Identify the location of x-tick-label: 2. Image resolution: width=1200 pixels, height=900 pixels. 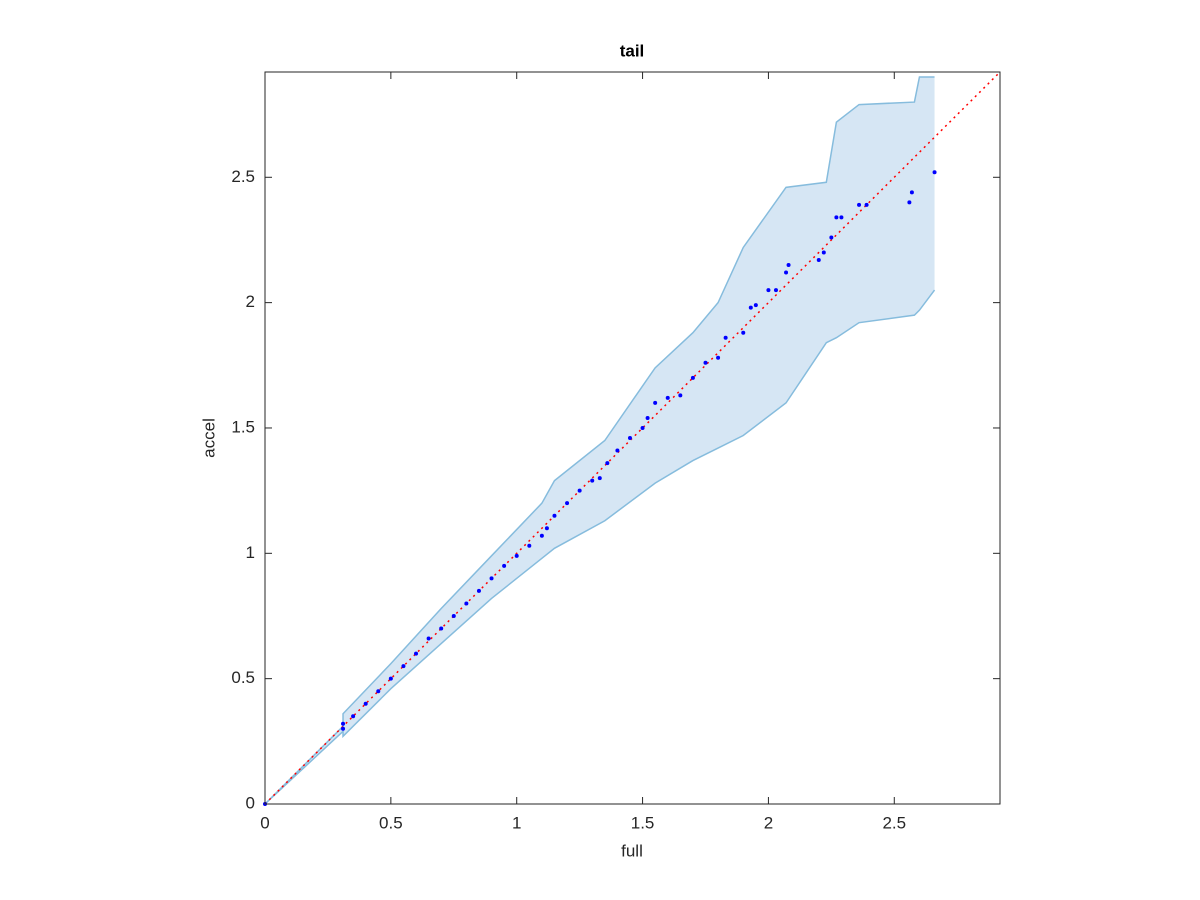
(768, 822).